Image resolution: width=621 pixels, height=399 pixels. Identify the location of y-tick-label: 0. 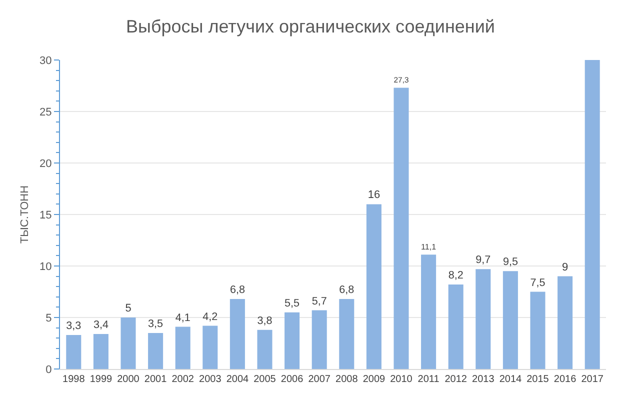
(49, 370).